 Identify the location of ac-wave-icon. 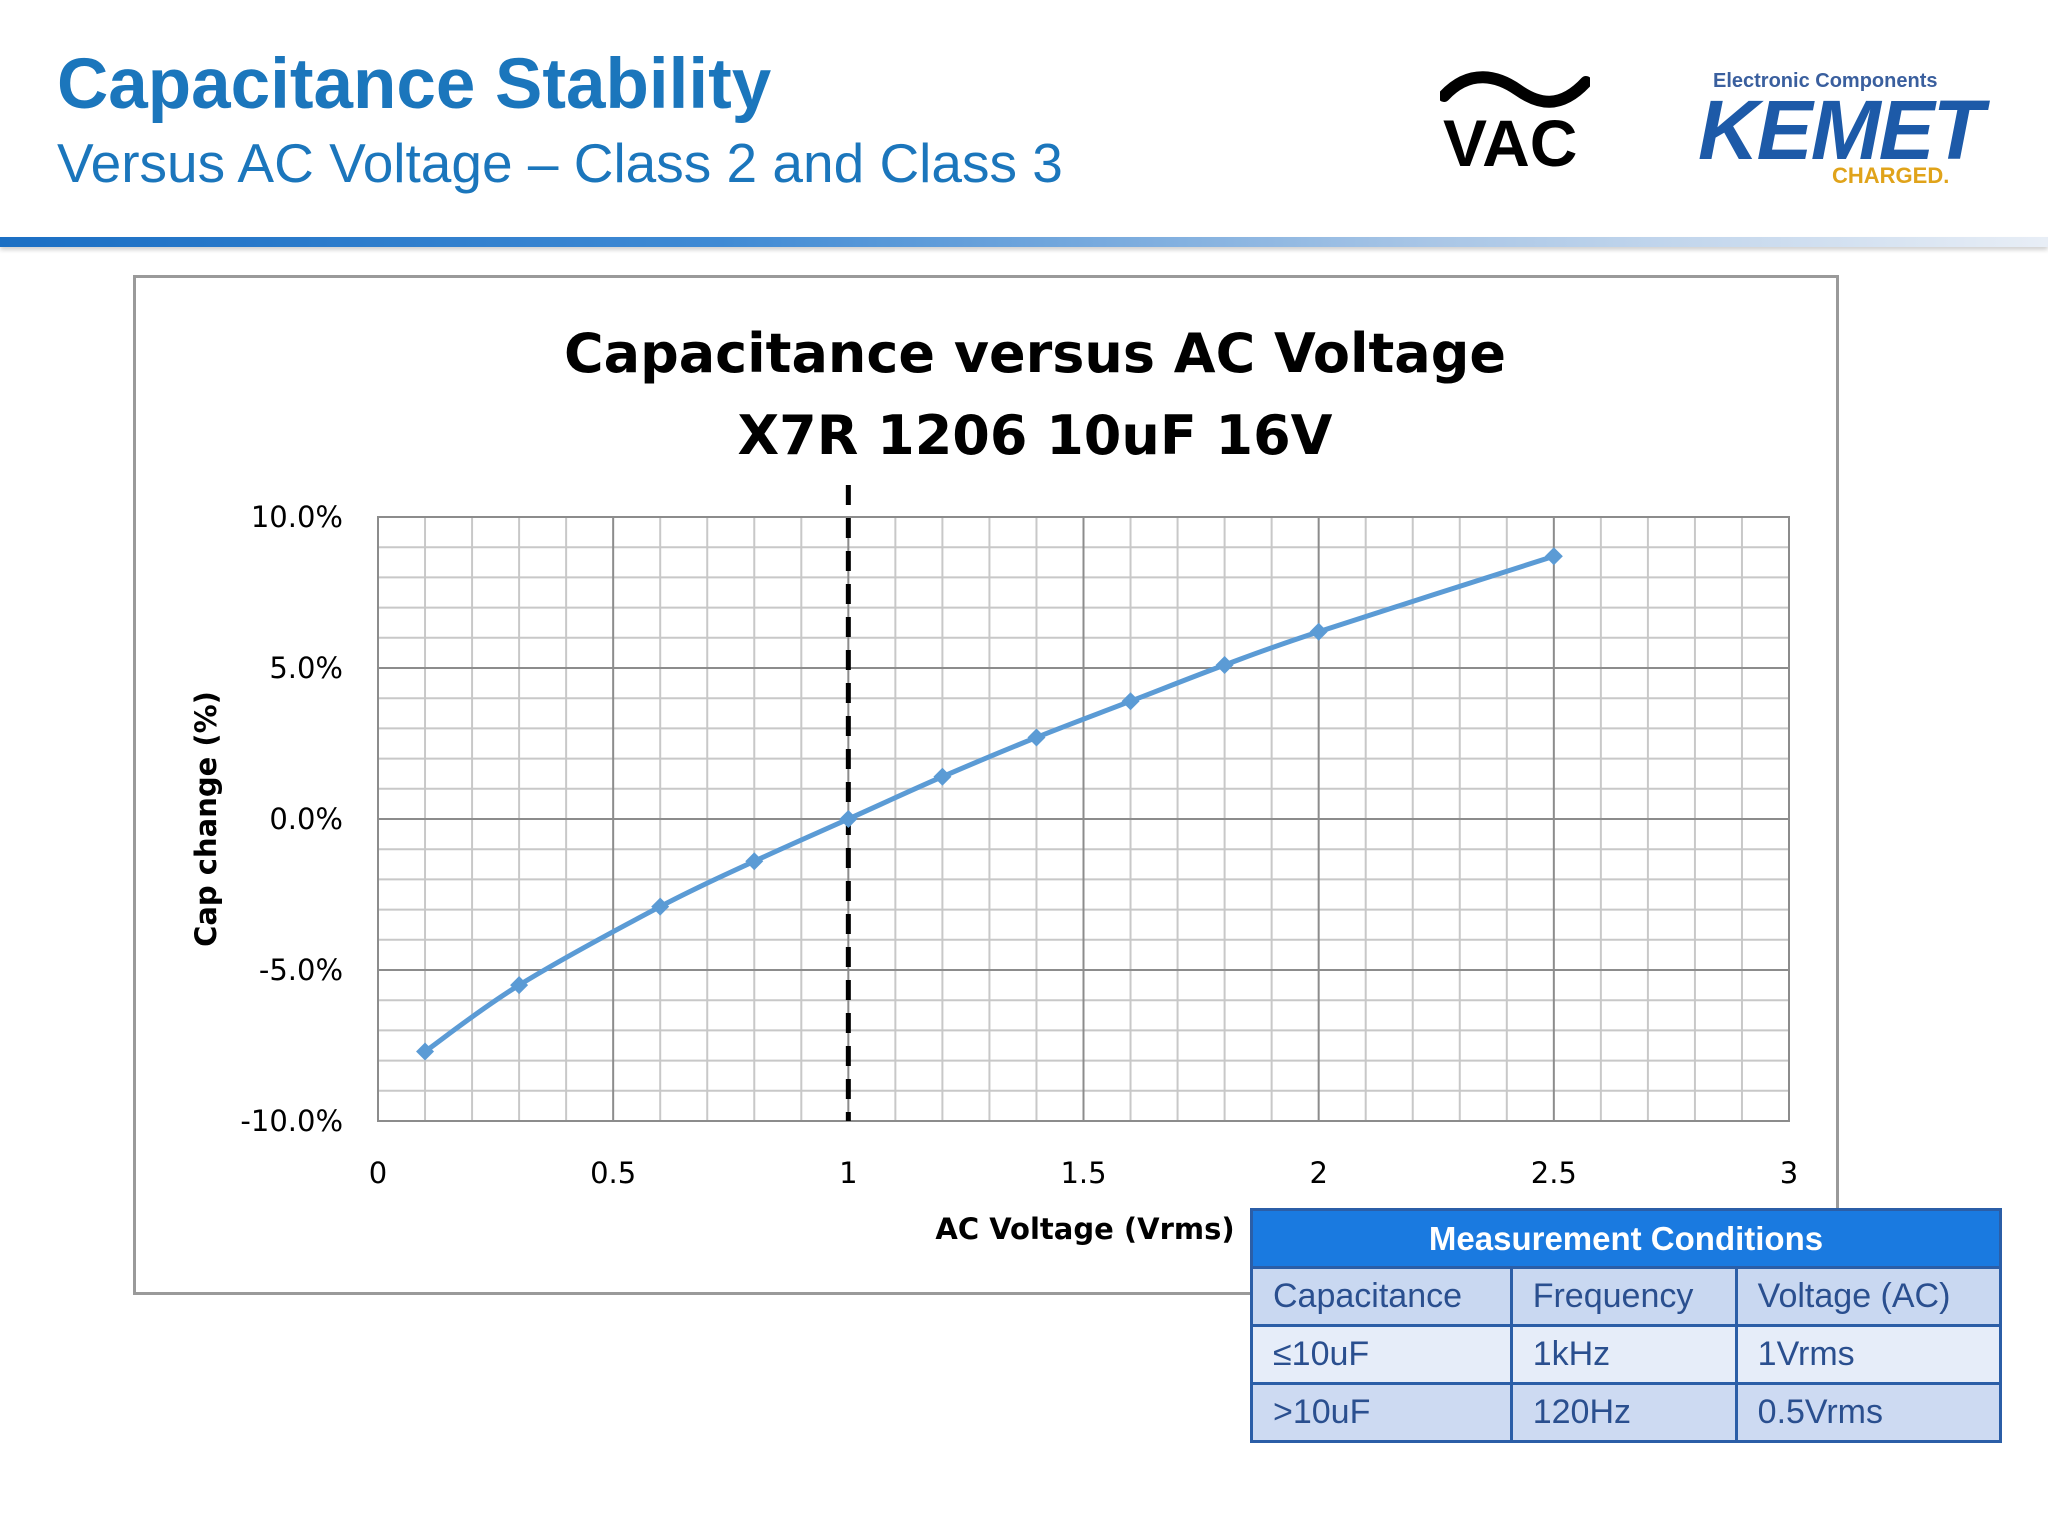
(1515, 89).